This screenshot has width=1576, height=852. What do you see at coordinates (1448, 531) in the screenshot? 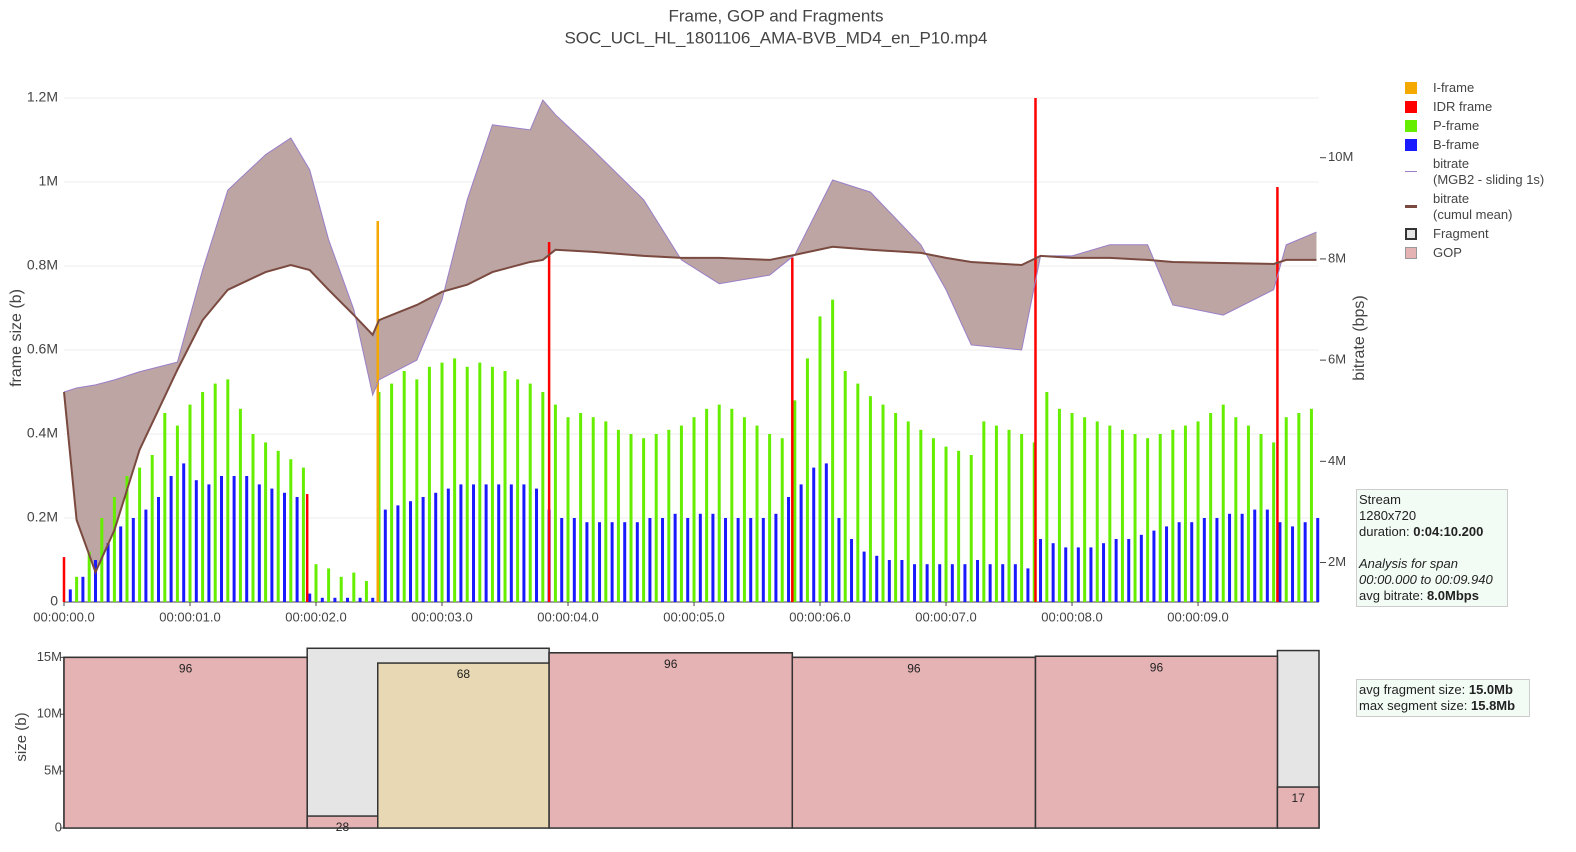
I see `value: 0:04:10.200` at bounding box center [1448, 531].